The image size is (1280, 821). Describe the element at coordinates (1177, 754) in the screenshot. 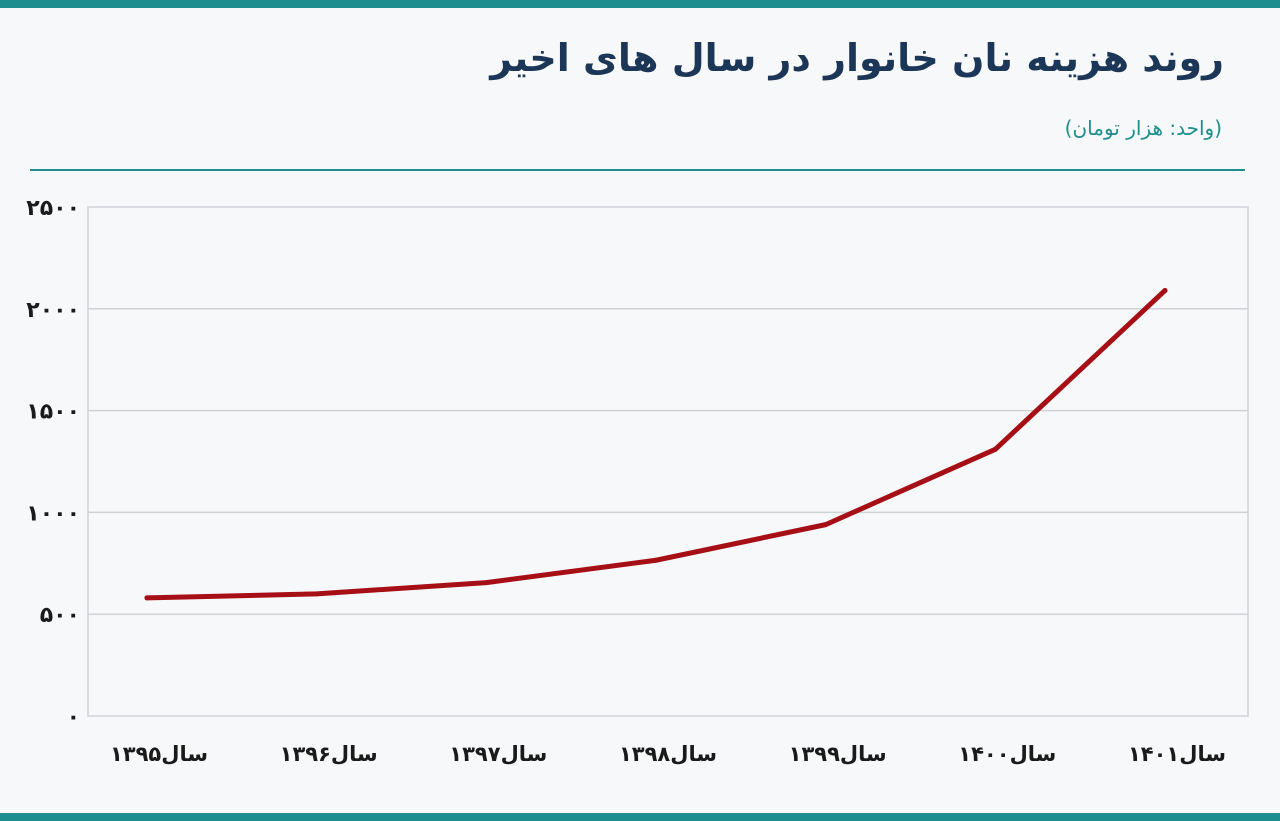

I see `x-tick-label: سال۱۴۰۱` at that location.